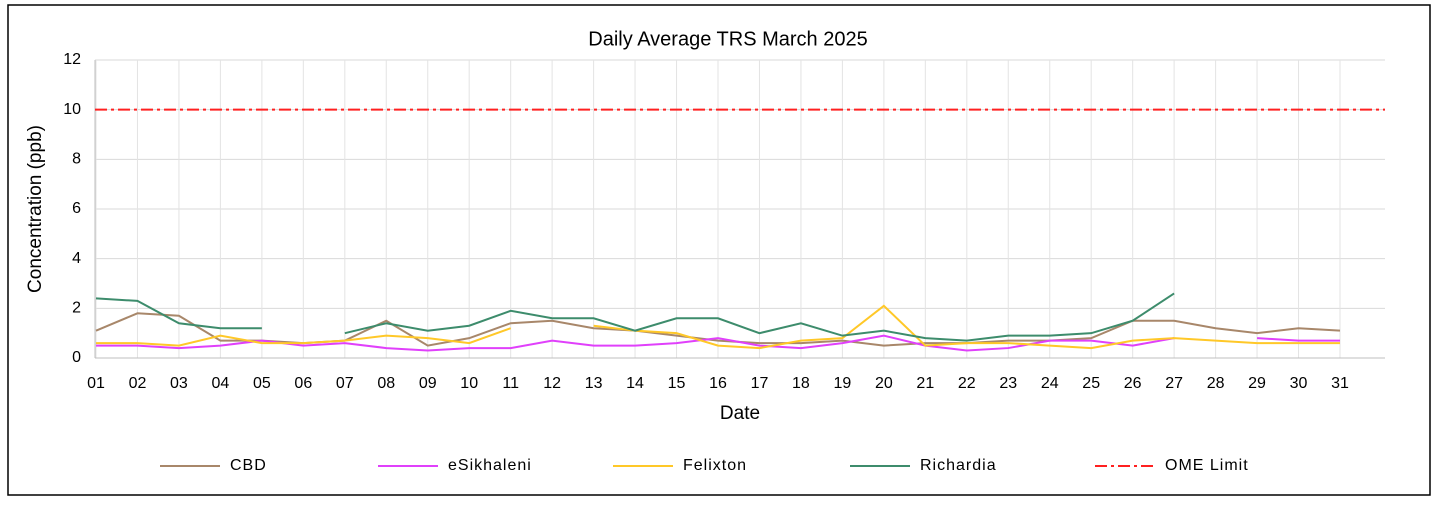 This screenshot has width=1441, height=507. What do you see at coordinates (386, 383) in the screenshot?
I see `x-tick-label: 08` at bounding box center [386, 383].